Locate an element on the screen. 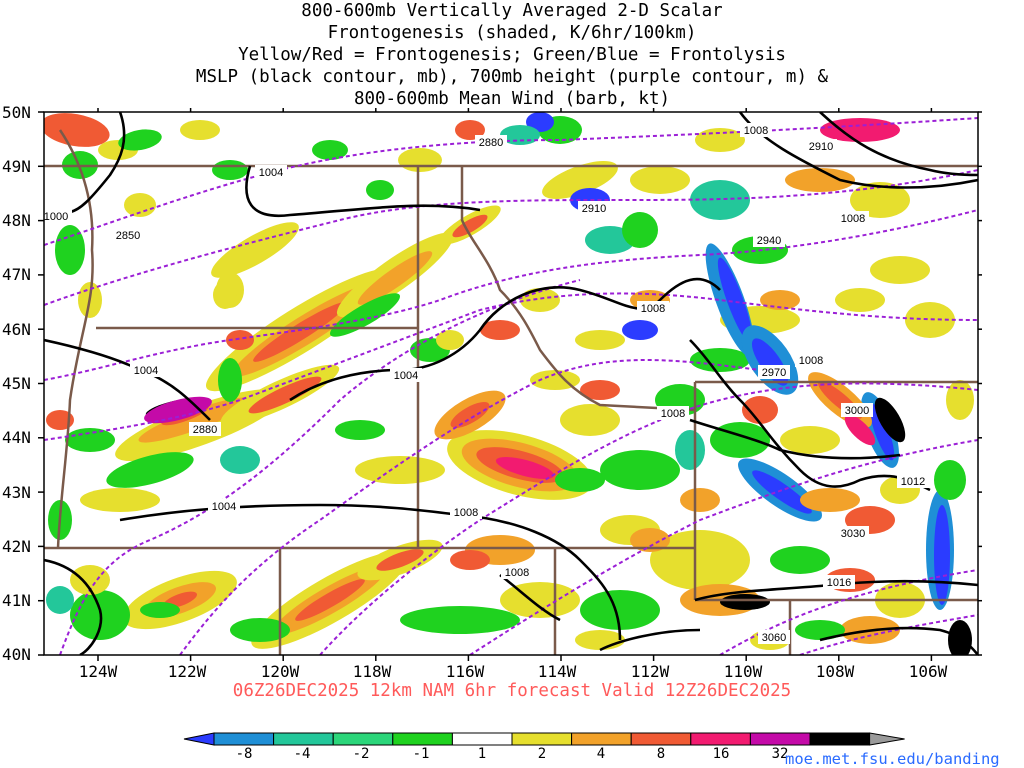 Image resolution: width=1024 pixels, height=768 pixels. title-line-1: 800-600mb Vertically Averaged 2-D Scalar is located at coordinates (512, 11).